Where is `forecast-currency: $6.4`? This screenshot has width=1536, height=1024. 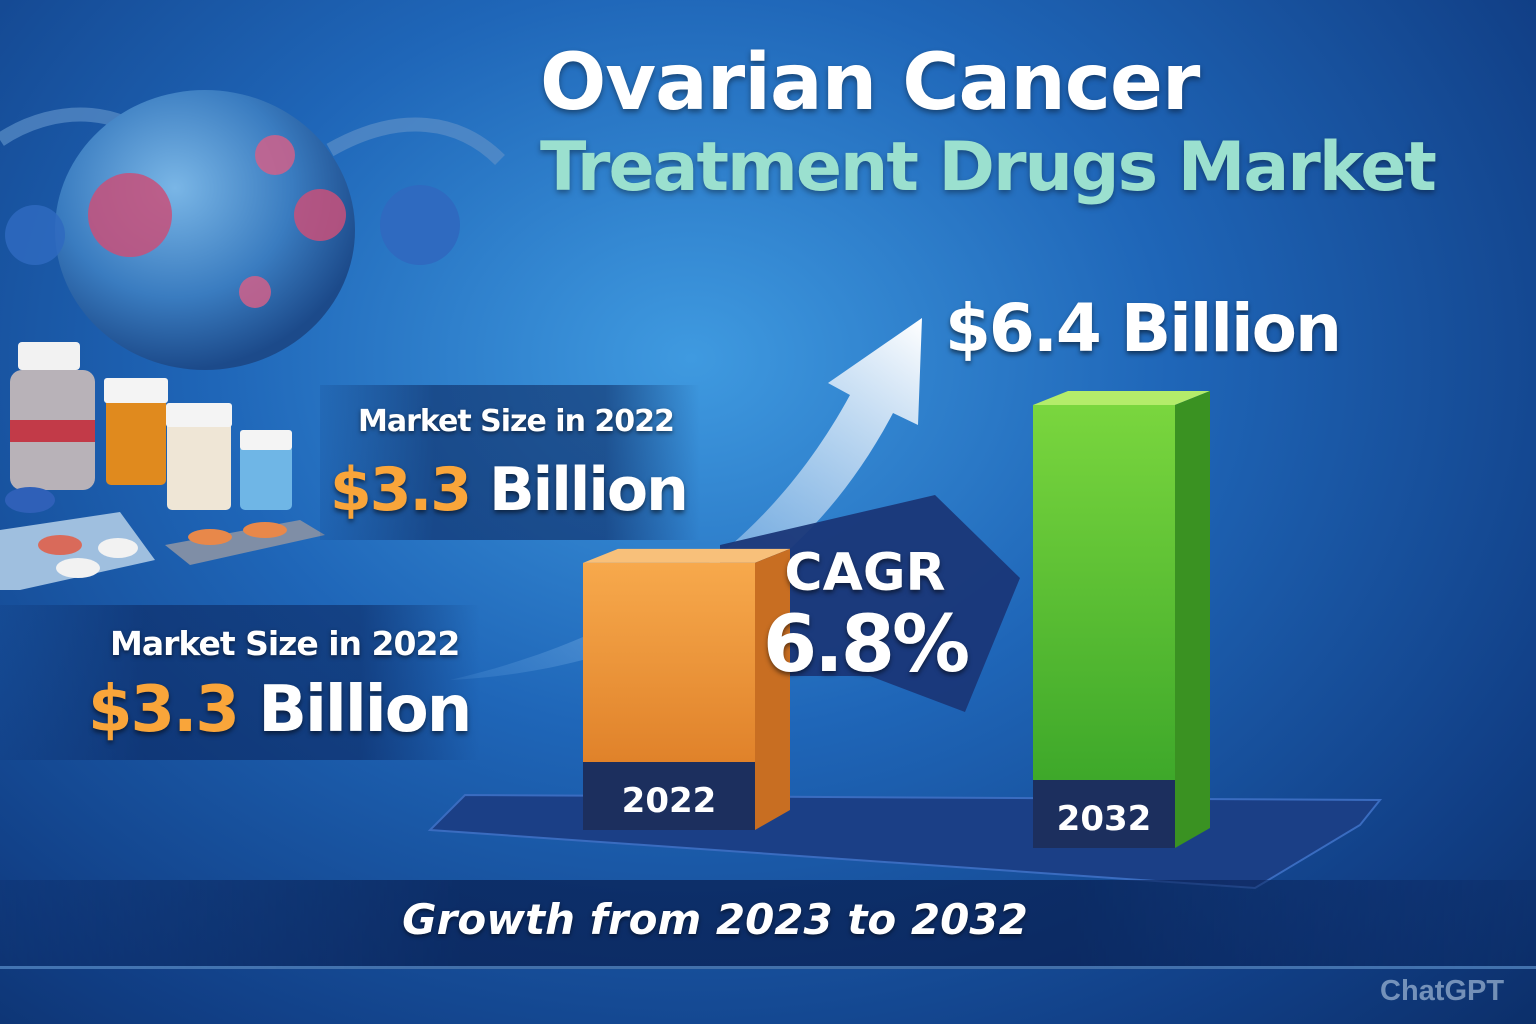 forecast-currency: $6.4 is located at coordinates (1023, 328).